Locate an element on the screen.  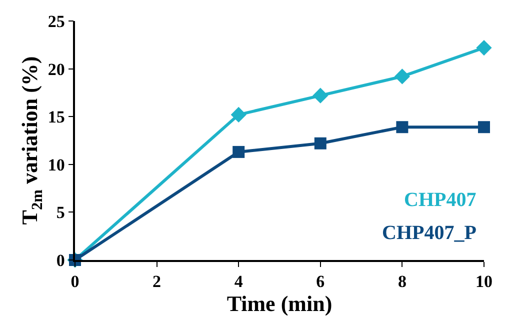
x-axis-title: Time (min) is located at coordinates (279, 303).